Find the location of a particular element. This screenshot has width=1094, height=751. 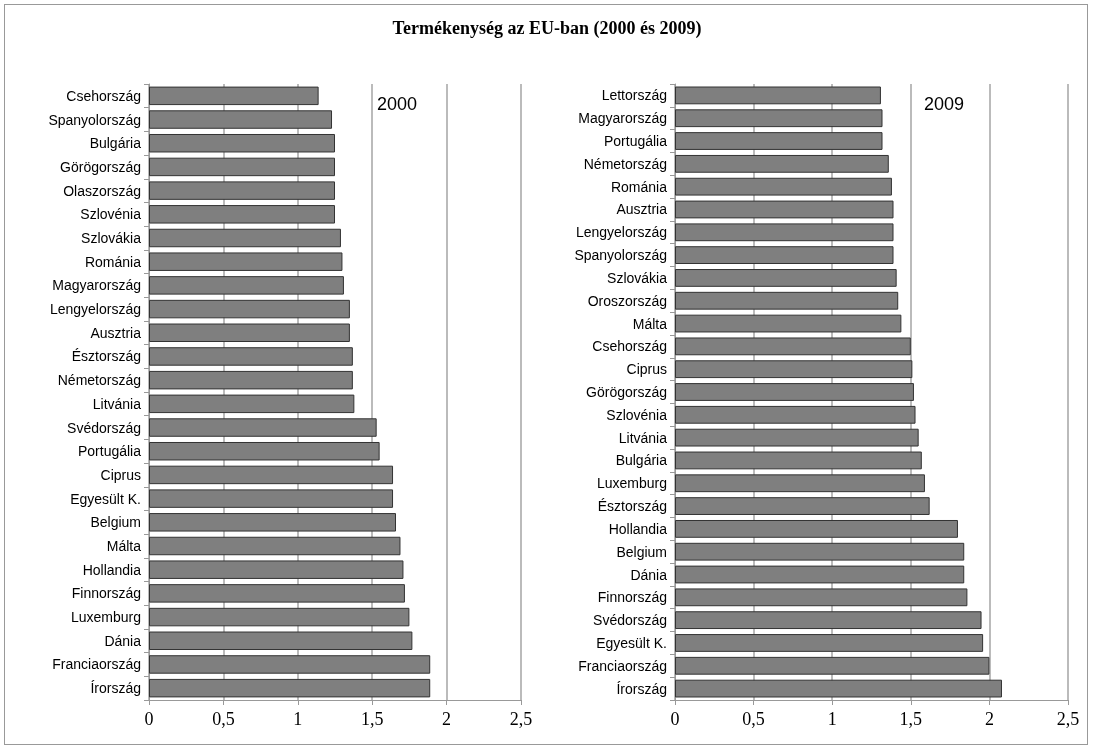

chart-title: Termékenység az EU-ban (2000 és 2009) is located at coordinates (547, 28).